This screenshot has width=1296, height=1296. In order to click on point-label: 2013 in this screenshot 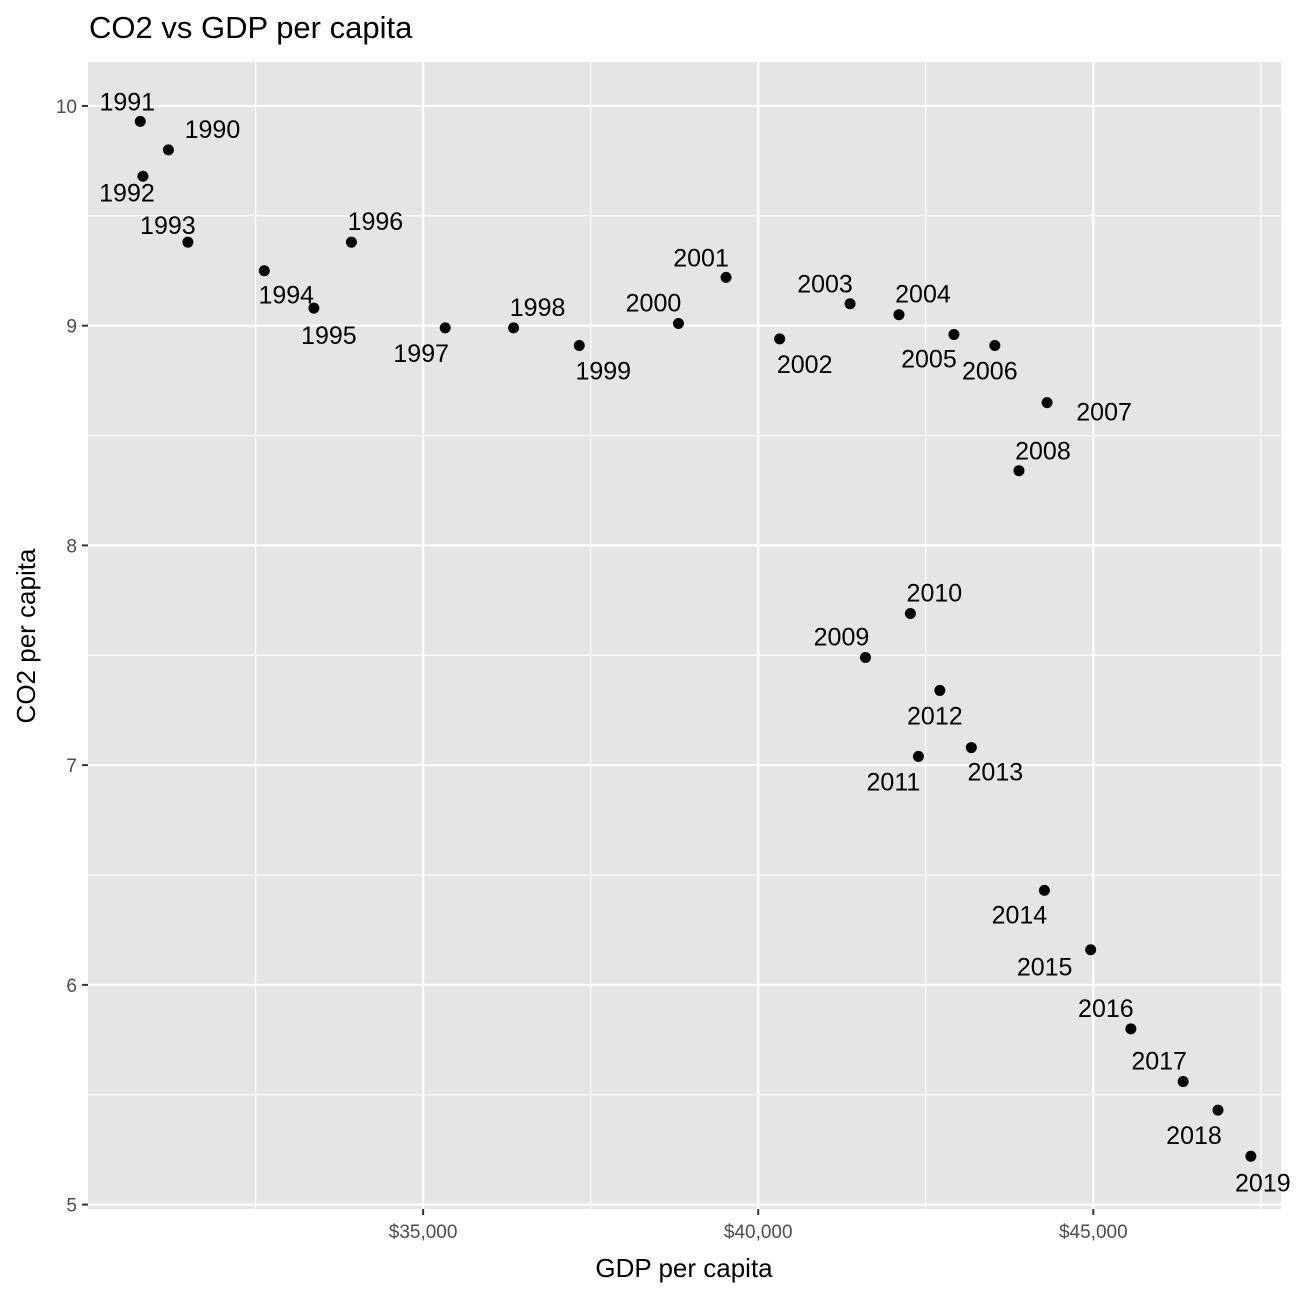, I will do `click(996, 773)`.